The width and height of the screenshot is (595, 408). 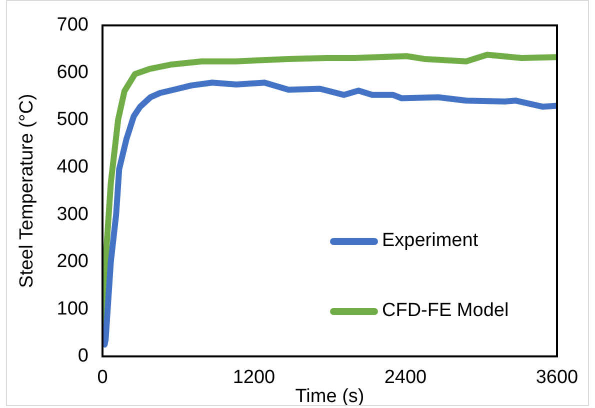 What do you see at coordinates (72, 214) in the screenshot?
I see `y-tick-label: 300` at bounding box center [72, 214].